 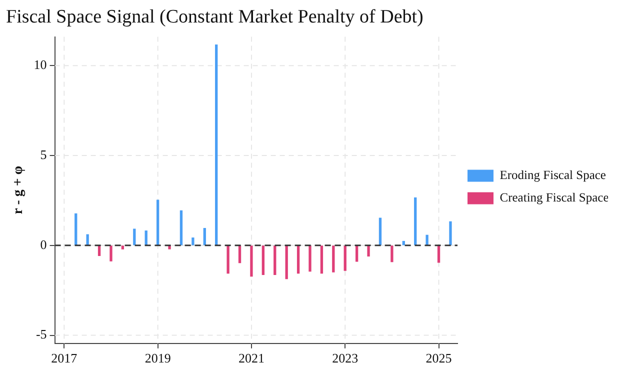 I want to click on x-tick-label: 2017, so click(x=64, y=358).